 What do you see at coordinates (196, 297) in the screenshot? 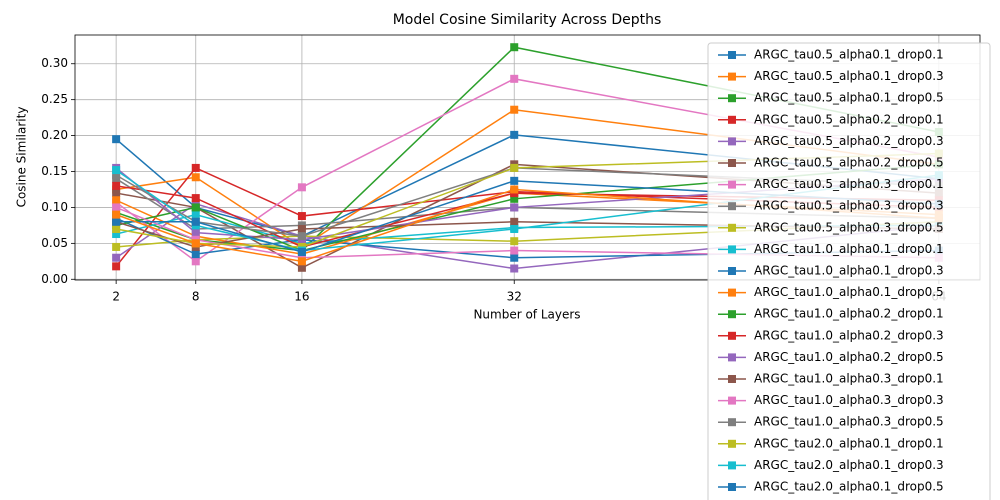
I see `x-tick-label: 8` at bounding box center [196, 297].